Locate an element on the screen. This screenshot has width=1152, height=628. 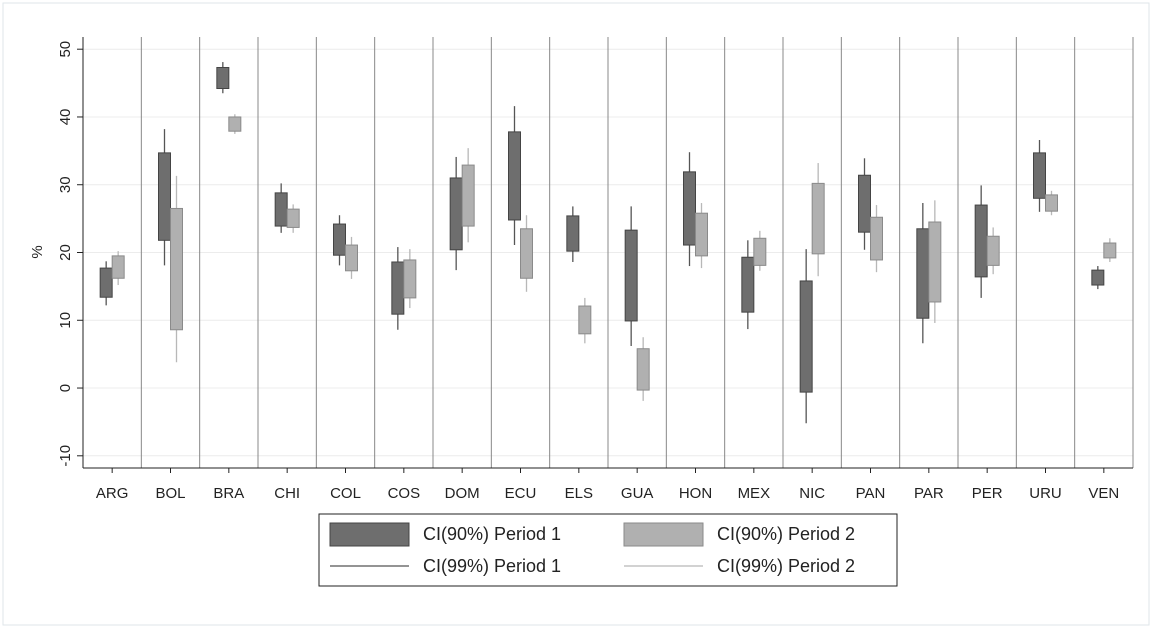
x-tick-label: ARG is located at coordinates (112, 493).